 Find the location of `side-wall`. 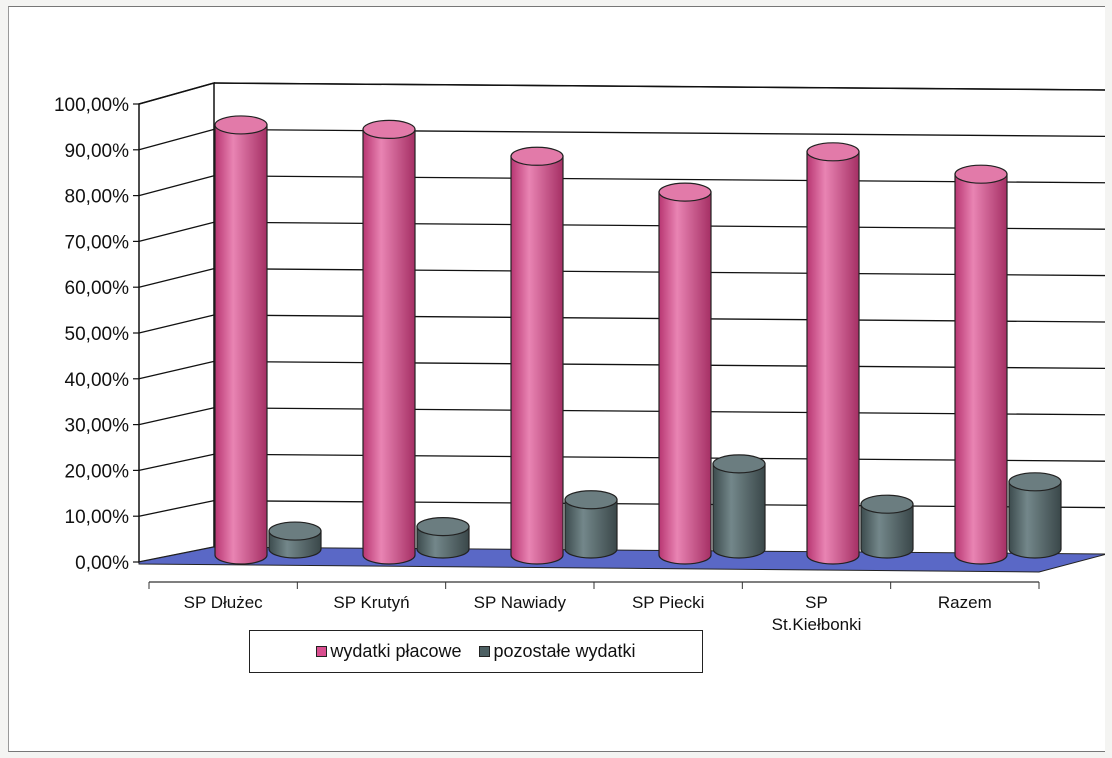

side-wall is located at coordinates (176, 322).